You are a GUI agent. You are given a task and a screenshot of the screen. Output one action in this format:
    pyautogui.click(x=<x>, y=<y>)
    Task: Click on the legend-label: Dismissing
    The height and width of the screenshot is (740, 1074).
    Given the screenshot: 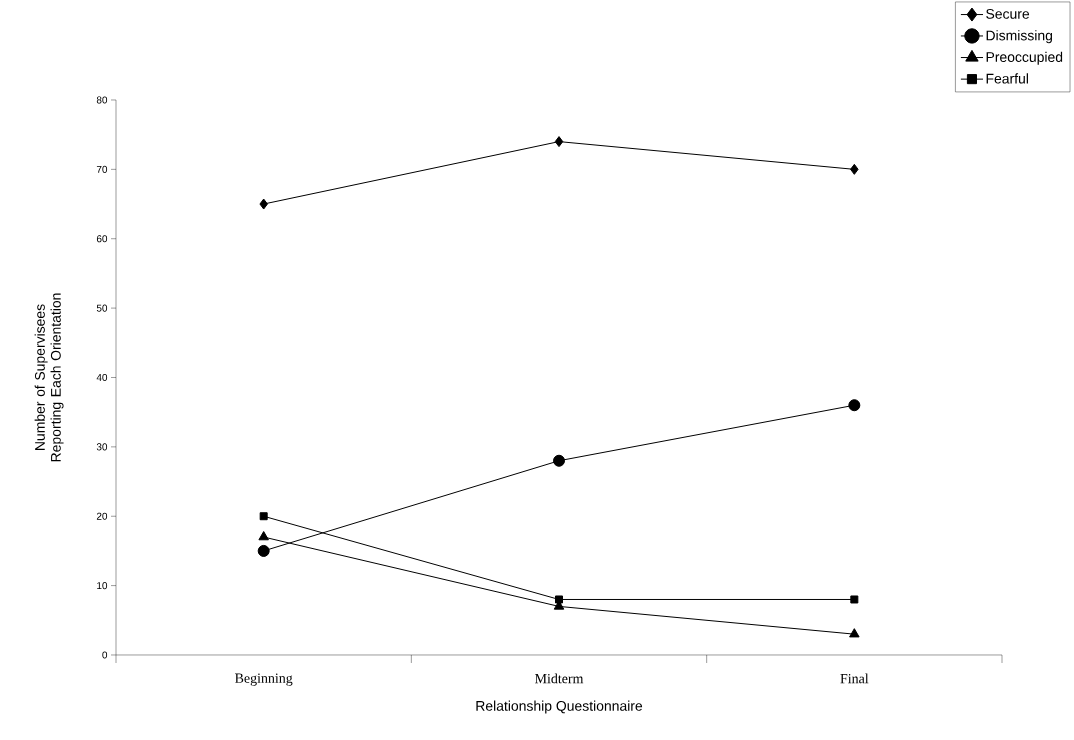 What is the action you would take?
    pyautogui.click(x=1019, y=37)
    